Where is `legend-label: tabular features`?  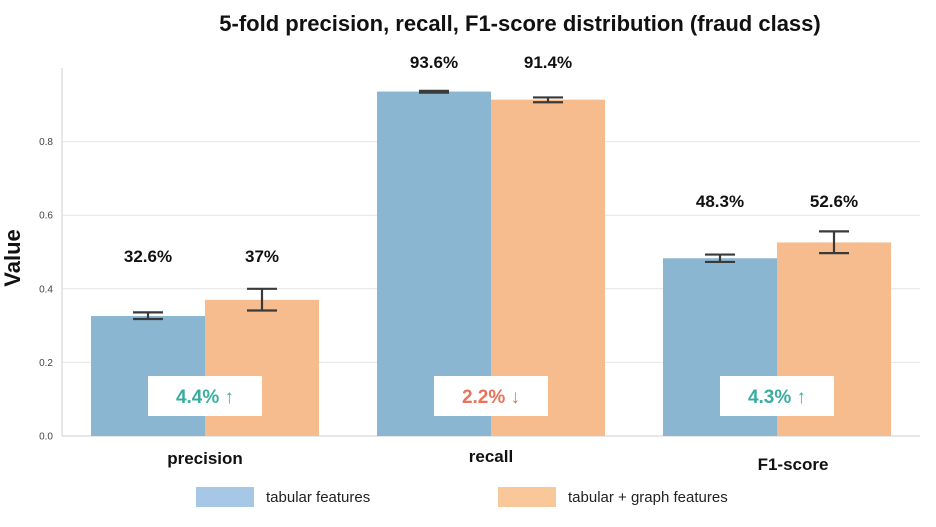 legend-label: tabular features is located at coordinates (318, 497).